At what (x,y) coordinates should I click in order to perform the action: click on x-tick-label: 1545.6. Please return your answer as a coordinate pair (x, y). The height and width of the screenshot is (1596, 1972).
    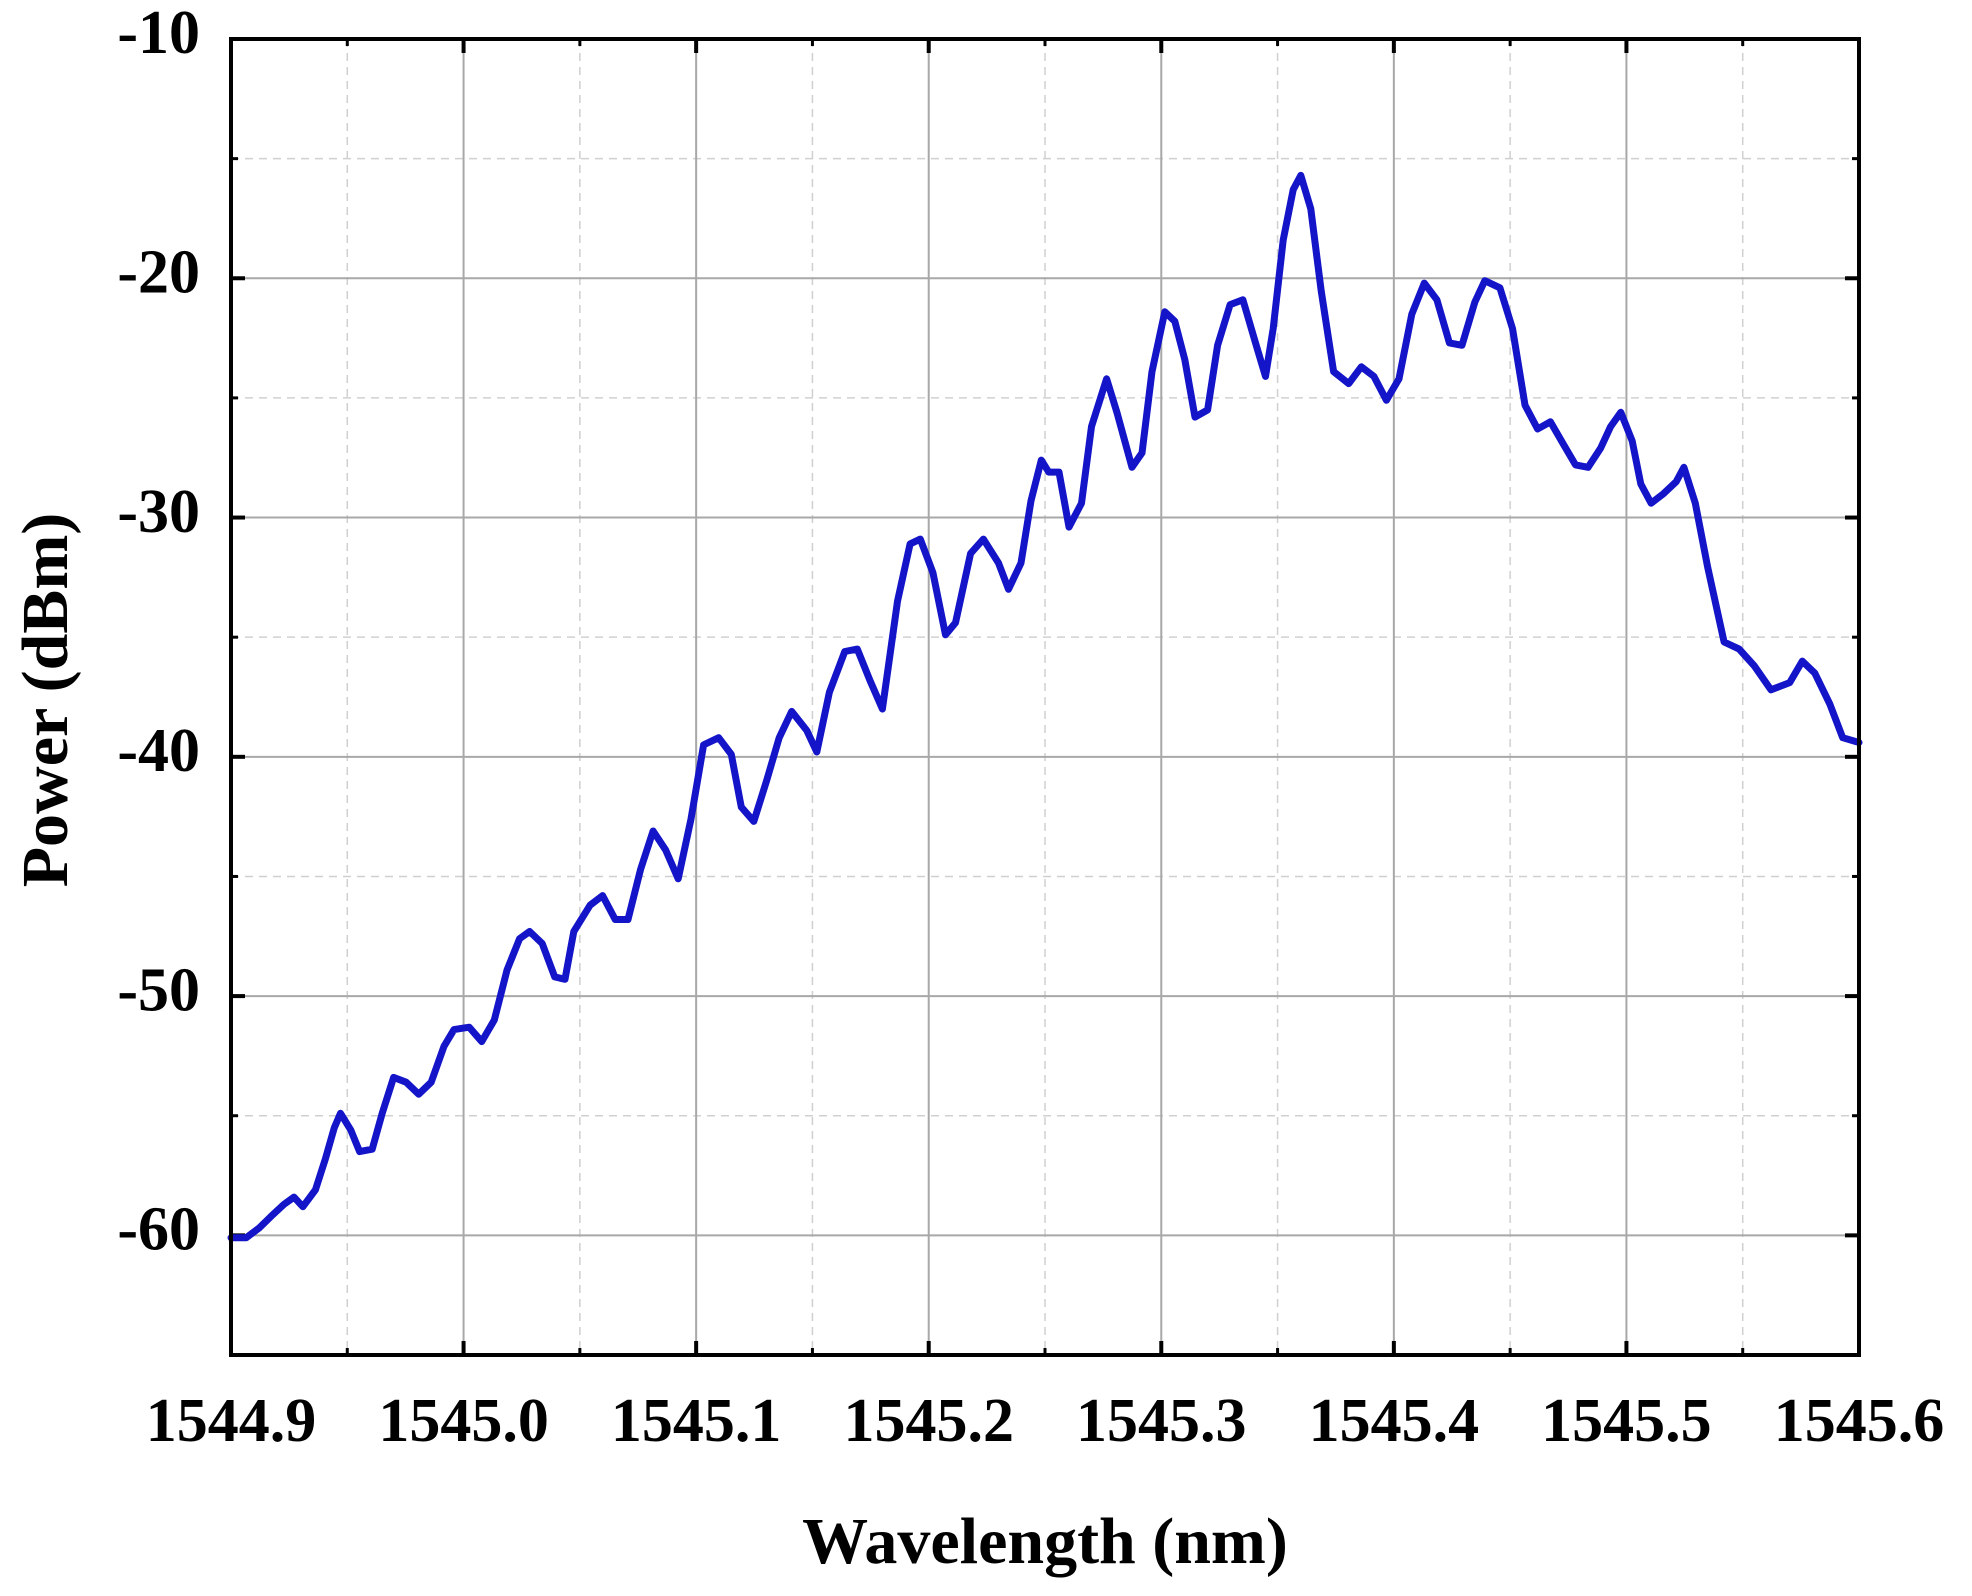
    Looking at the image, I should click on (1859, 1421).